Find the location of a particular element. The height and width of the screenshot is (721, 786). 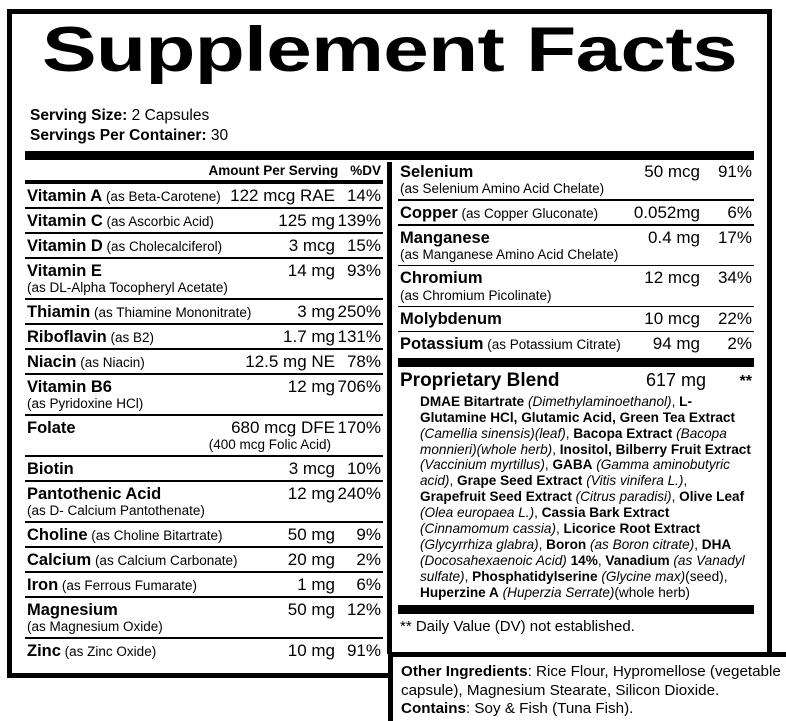

nutrient-amount: 20 mg is located at coordinates (311, 559).